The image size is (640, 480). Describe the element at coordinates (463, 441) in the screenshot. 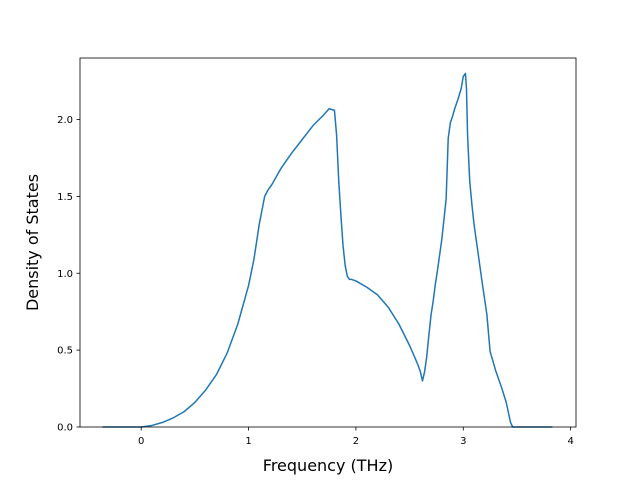

I see `x-tick-label: 3` at that location.